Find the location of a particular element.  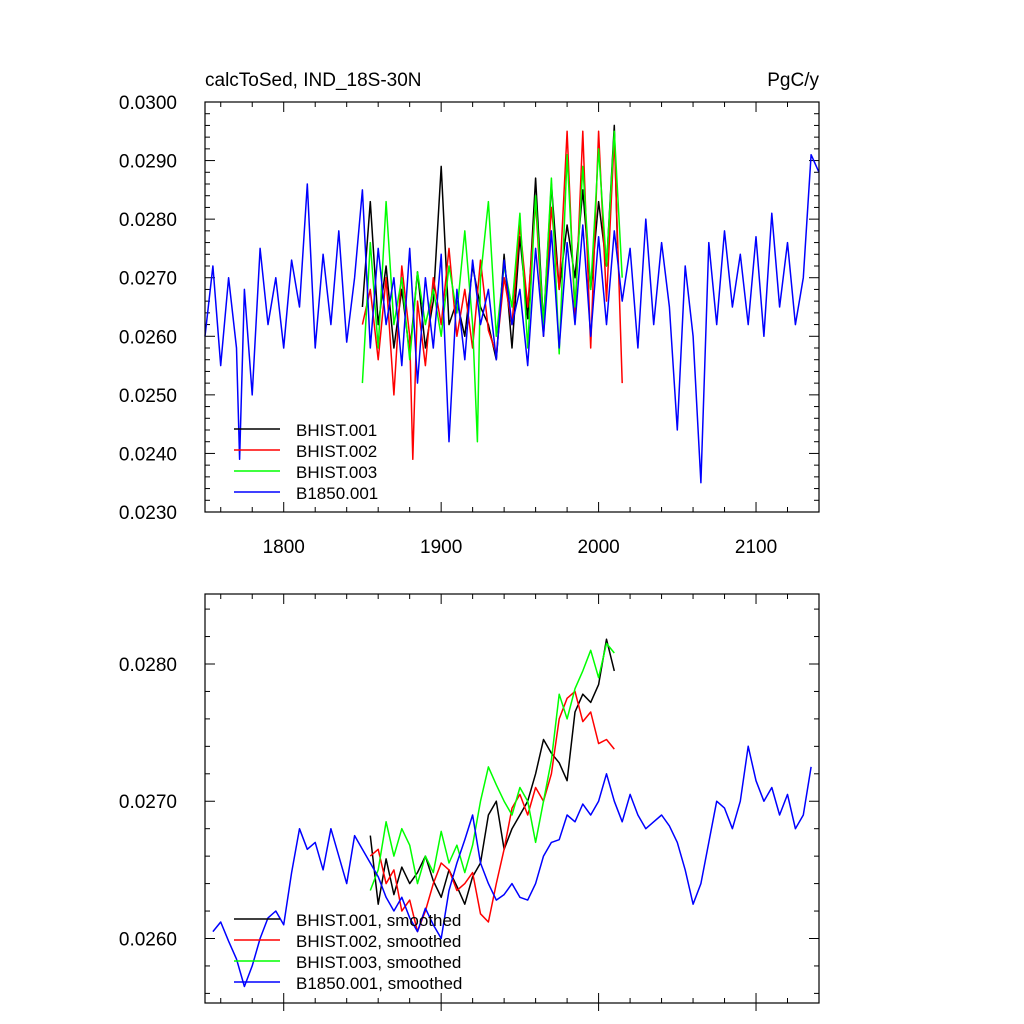

legend-label: BHIST.002, smoothed is located at coordinates (378, 941).